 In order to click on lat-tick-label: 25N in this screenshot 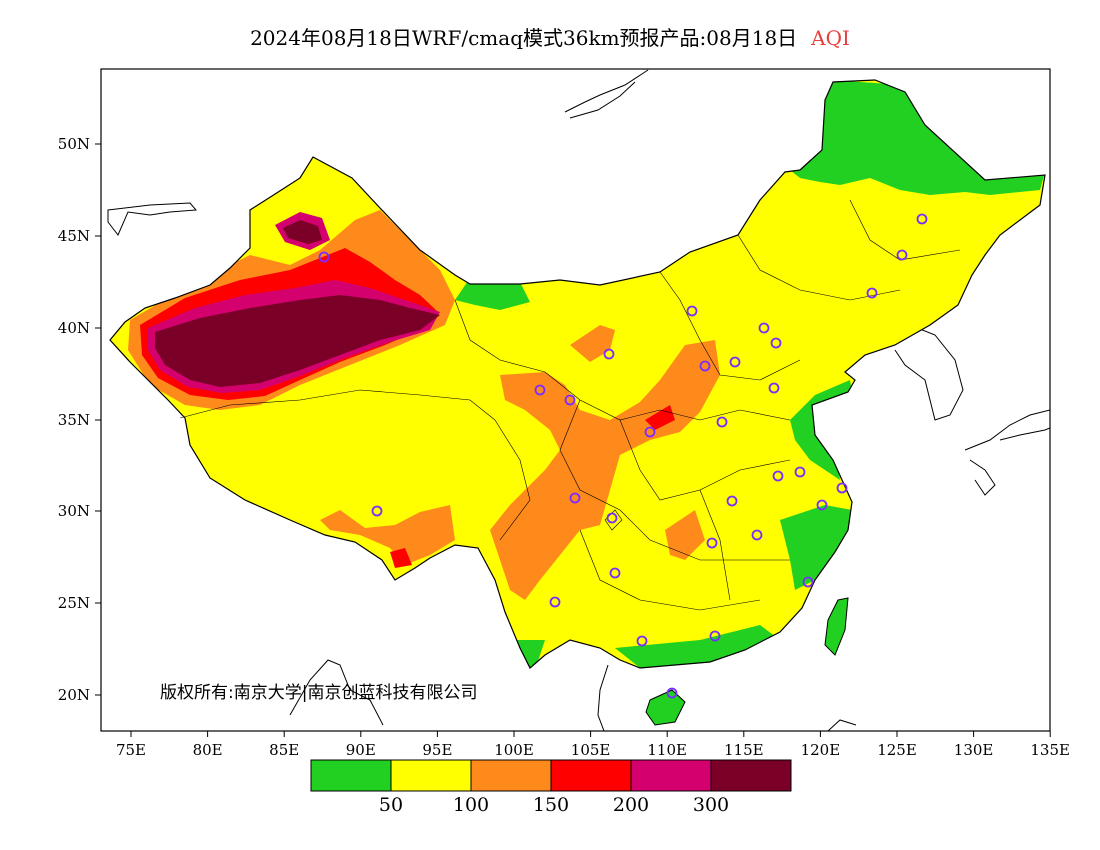, I will do `click(74, 603)`.